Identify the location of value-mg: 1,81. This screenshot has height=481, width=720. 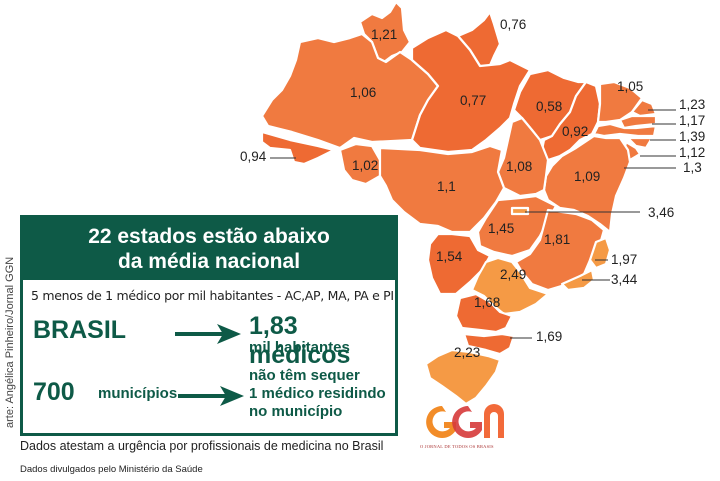
(557, 239).